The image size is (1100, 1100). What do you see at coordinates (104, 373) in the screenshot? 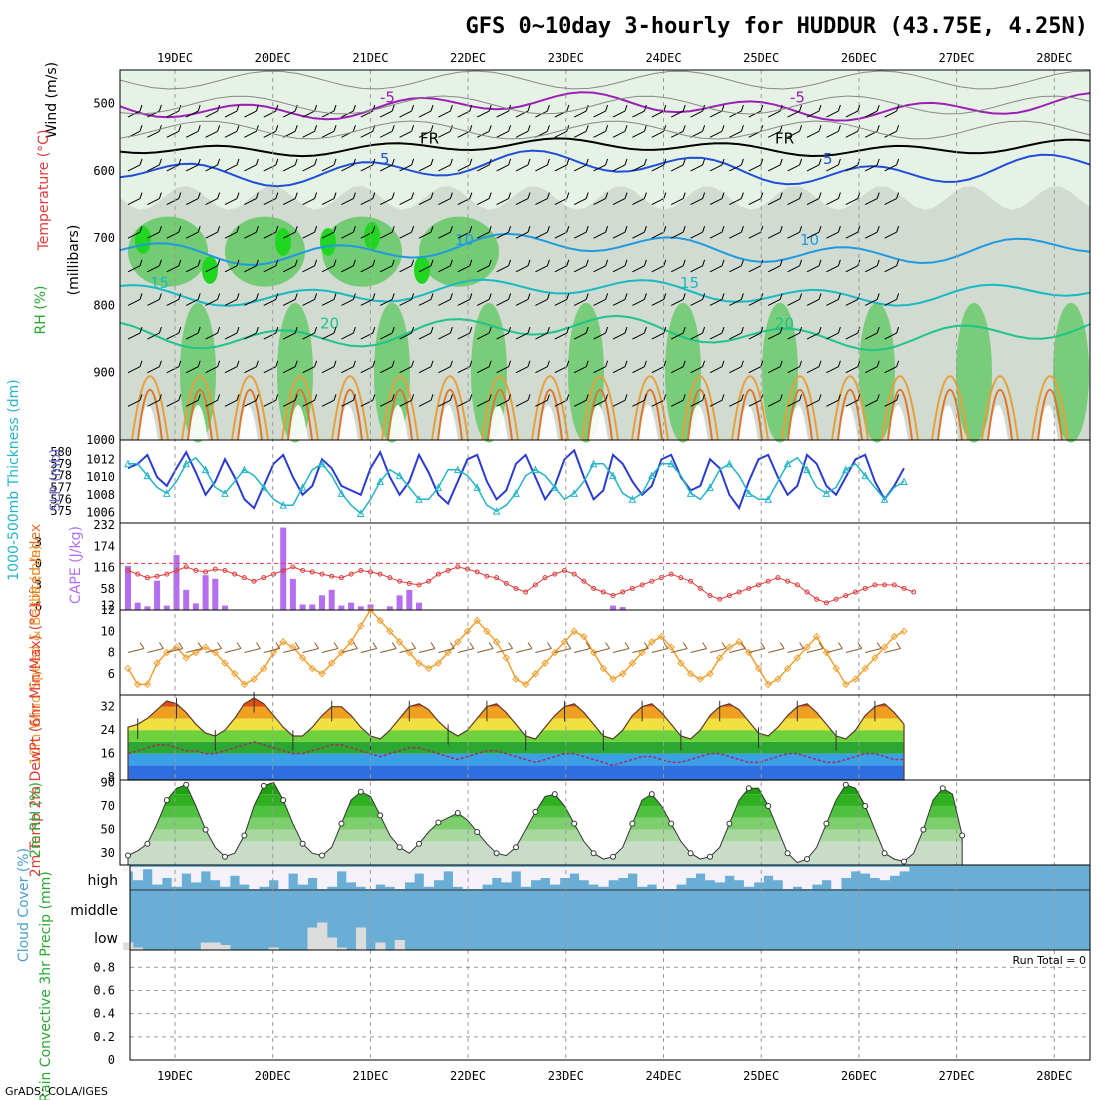
I see `pressure-tick: 900` at bounding box center [104, 373].